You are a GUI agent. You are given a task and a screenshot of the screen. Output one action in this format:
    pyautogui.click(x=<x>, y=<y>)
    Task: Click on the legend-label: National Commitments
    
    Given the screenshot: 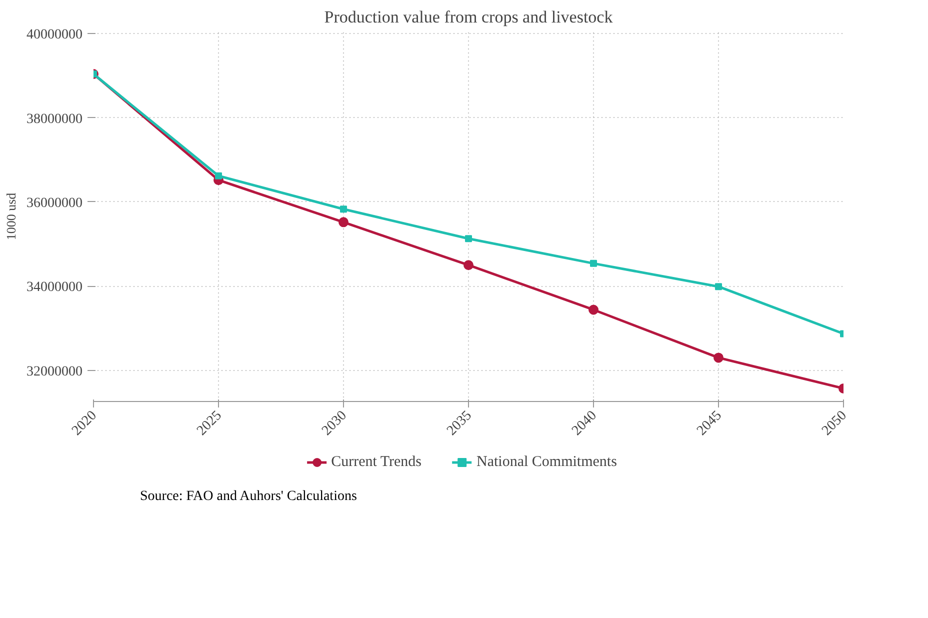 What is the action you would take?
    pyautogui.click(x=546, y=462)
    